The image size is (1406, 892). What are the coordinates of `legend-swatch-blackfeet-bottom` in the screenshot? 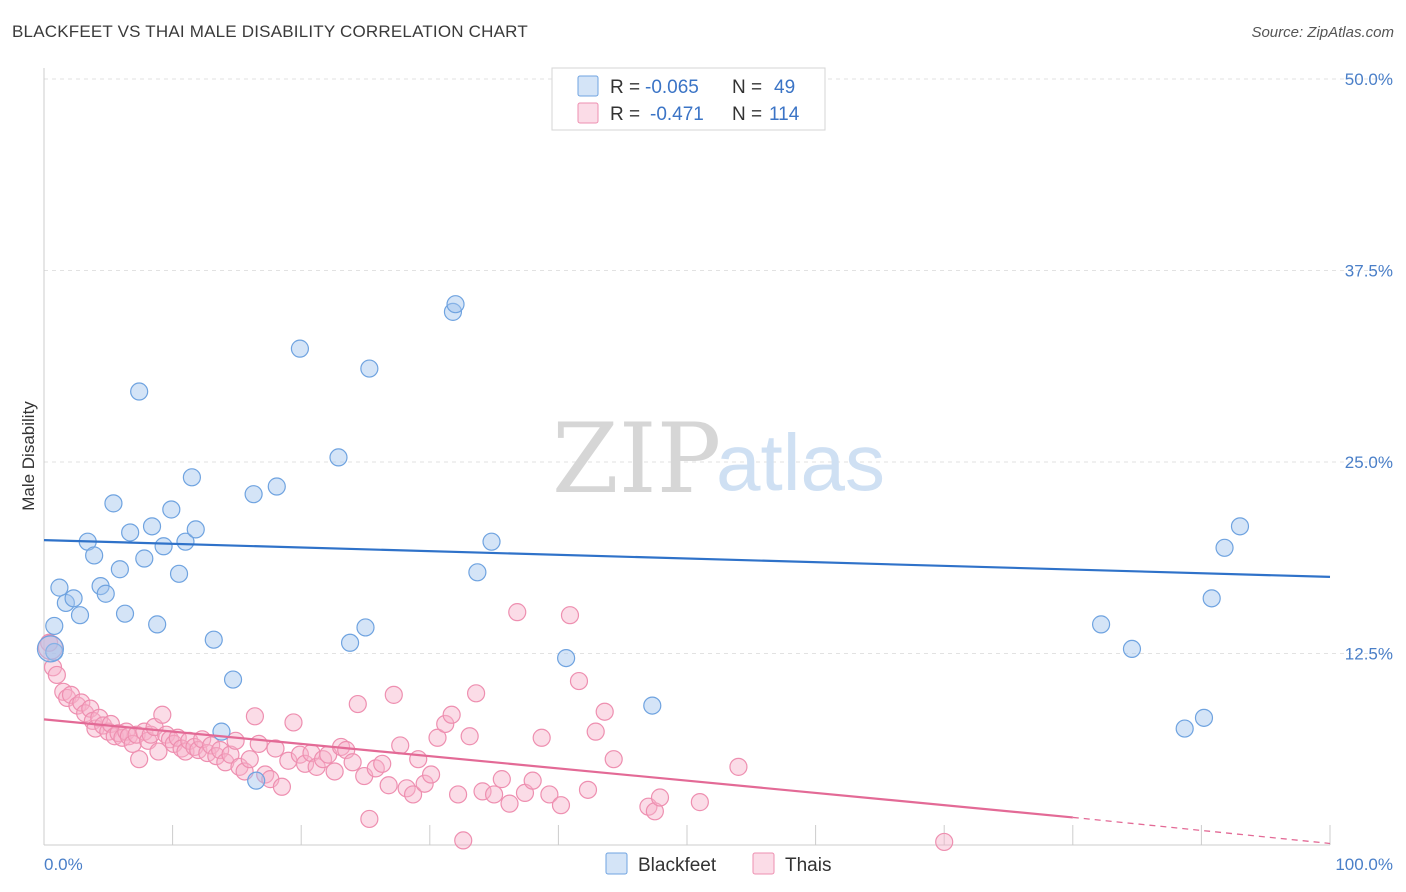 It's located at (616, 863).